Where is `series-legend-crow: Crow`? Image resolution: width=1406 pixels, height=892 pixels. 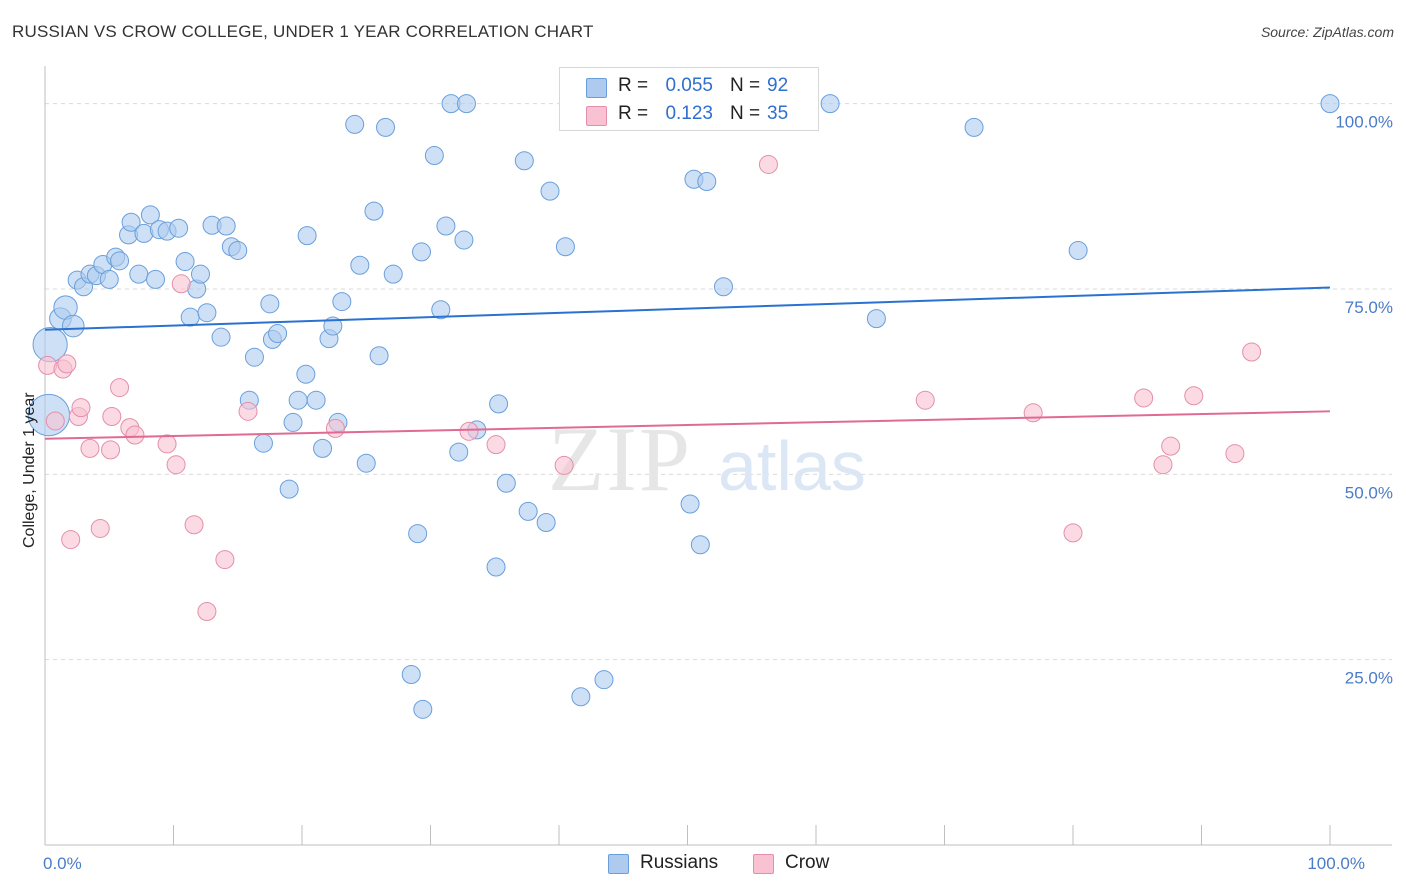 series-legend-crow: Crow is located at coordinates (807, 862).